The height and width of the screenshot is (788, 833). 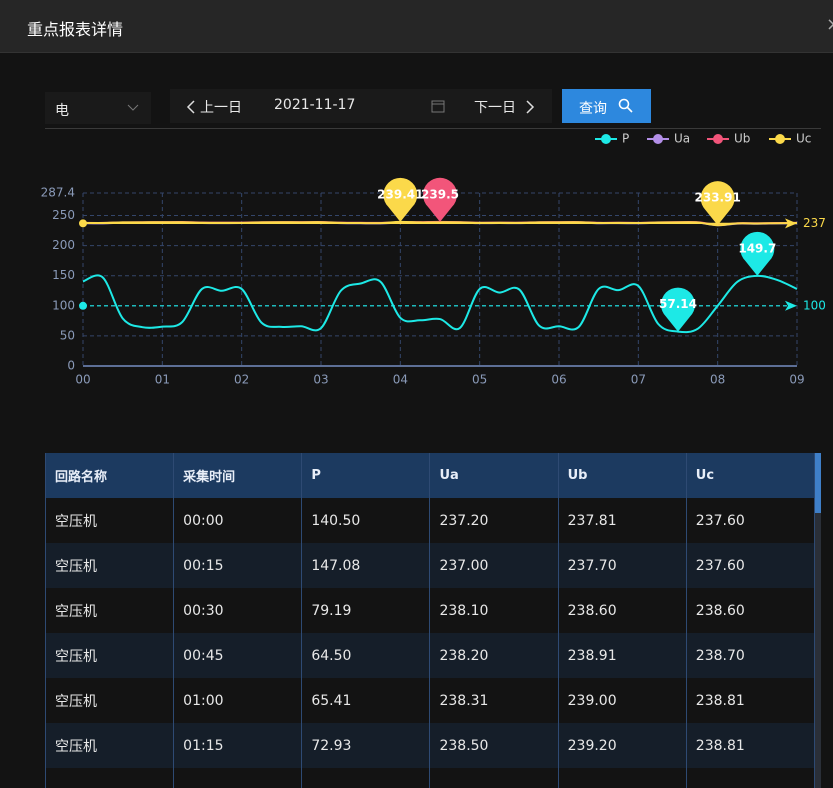 I want to click on table-cell: 147.08, so click(x=366, y=565).